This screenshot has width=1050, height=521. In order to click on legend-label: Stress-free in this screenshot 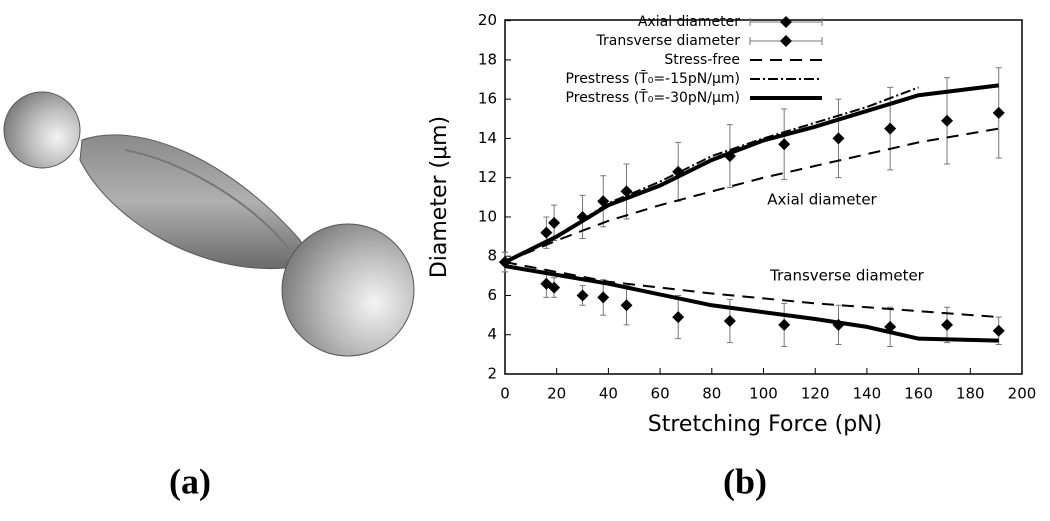, I will do `click(702, 60)`.